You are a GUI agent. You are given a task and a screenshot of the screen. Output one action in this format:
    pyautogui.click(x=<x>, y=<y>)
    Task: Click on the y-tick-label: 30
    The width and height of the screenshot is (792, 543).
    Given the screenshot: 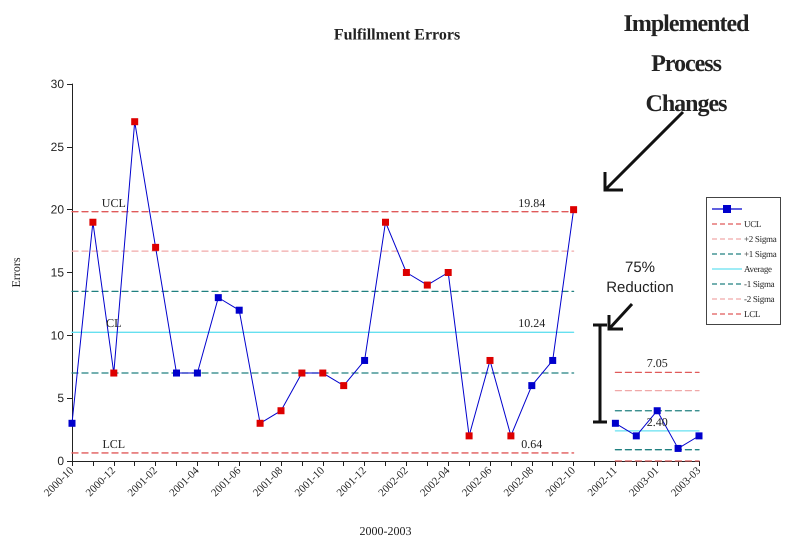 What is the action you would take?
    pyautogui.click(x=57, y=84)
    